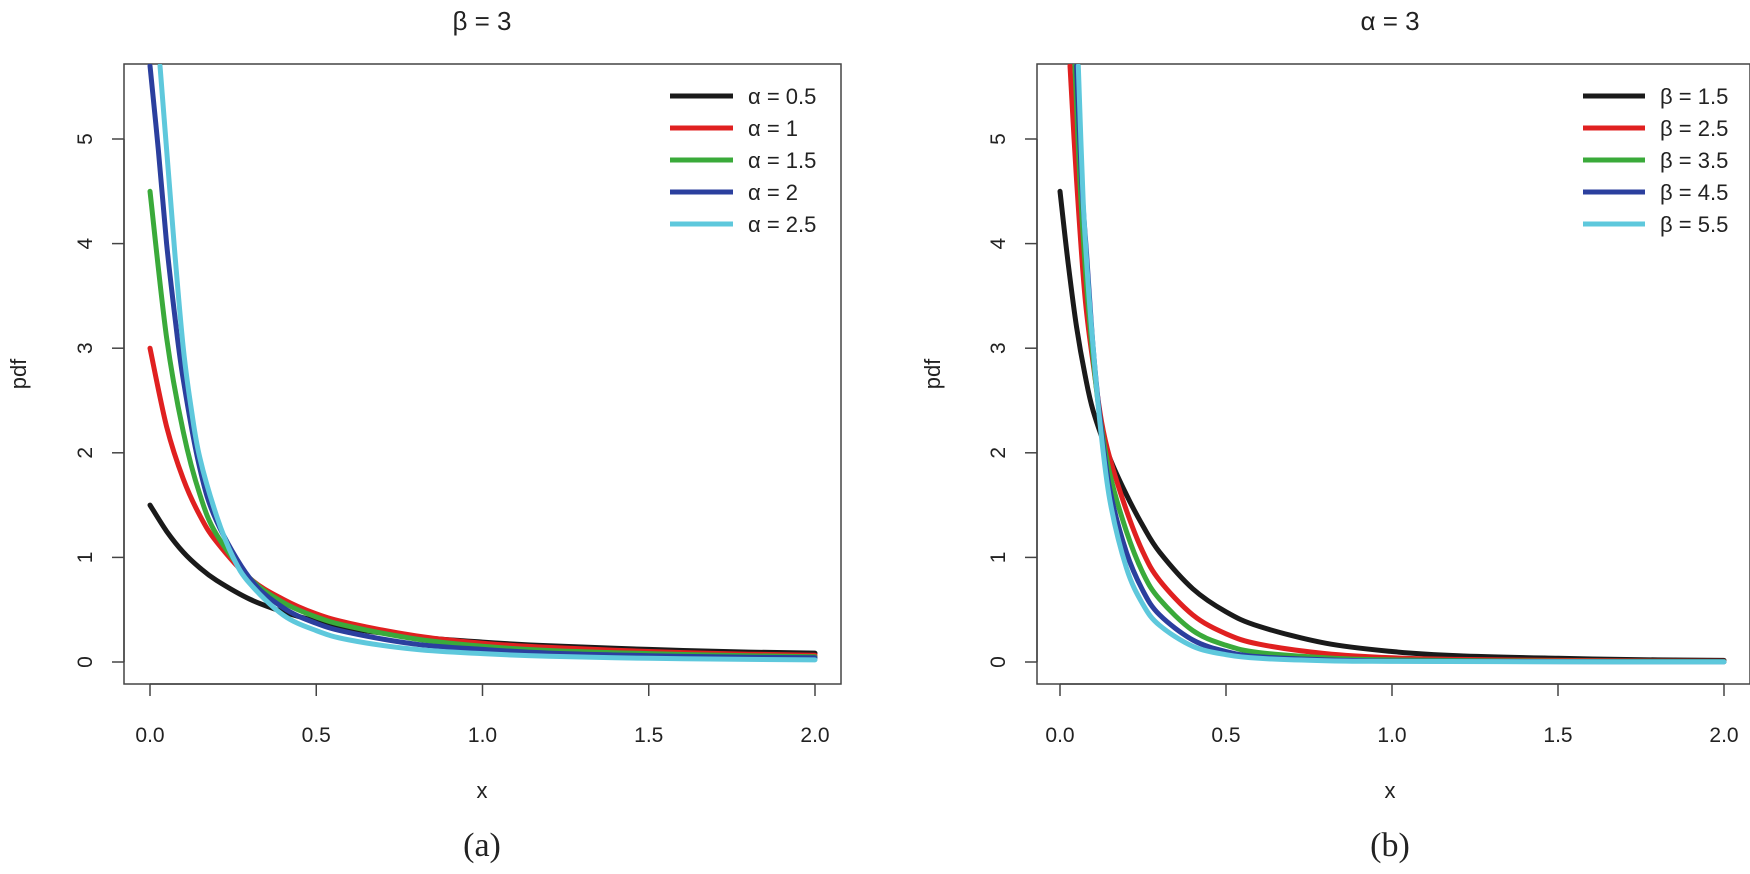 The width and height of the screenshot is (1750, 874). Describe the element at coordinates (1694, 96) in the screenshot. I see `legend-label-1: β = 1.5` at that location.